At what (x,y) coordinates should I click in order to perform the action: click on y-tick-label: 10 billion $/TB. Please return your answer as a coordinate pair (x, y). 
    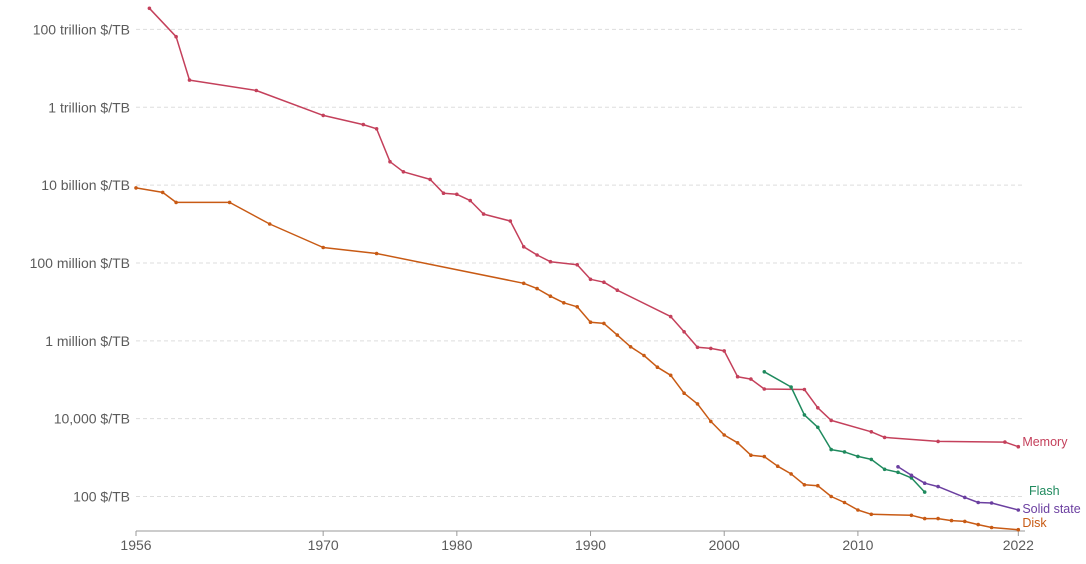
    Looking at the image, I should click on (85, 185).